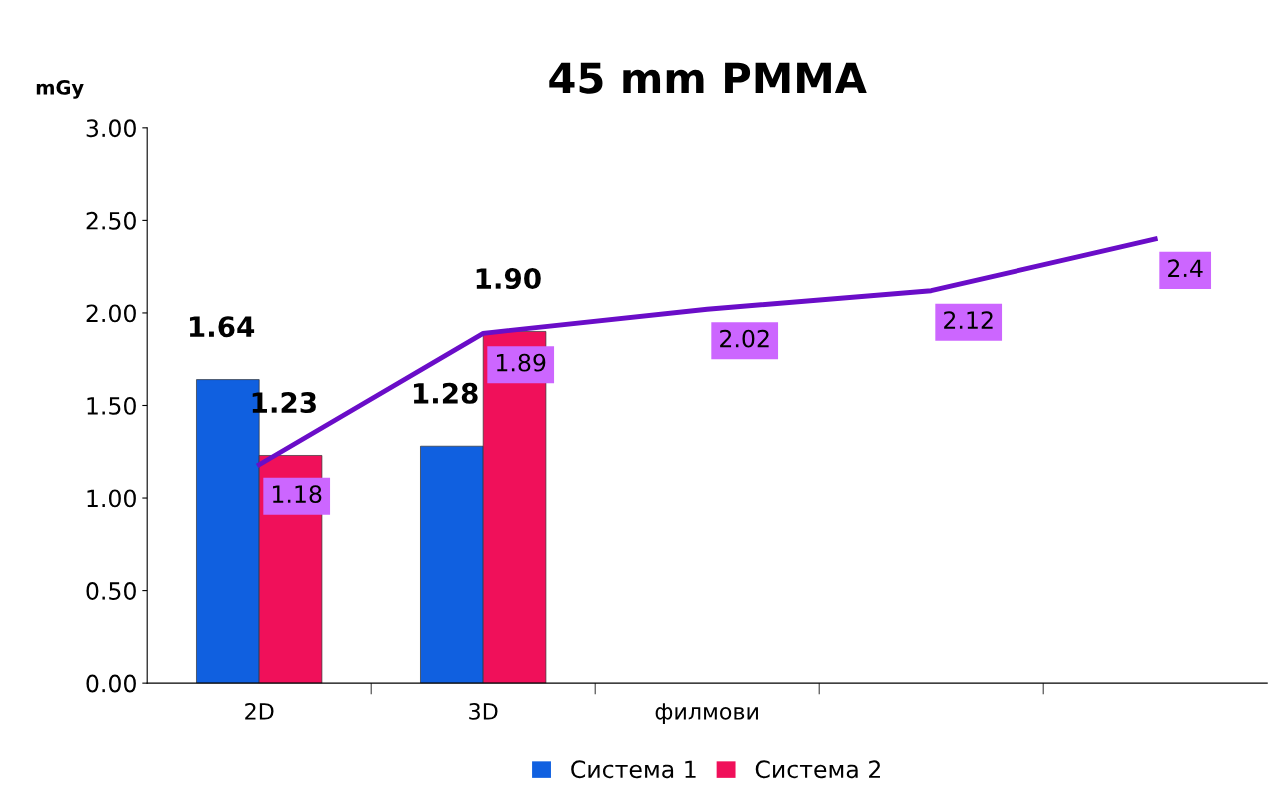 The height and width of the screenshot is (799, 1280). What do you see at coordinates (817, 769) in the screenshot?
I see `legend-label: Система 2` at bounding box center [817, 769].